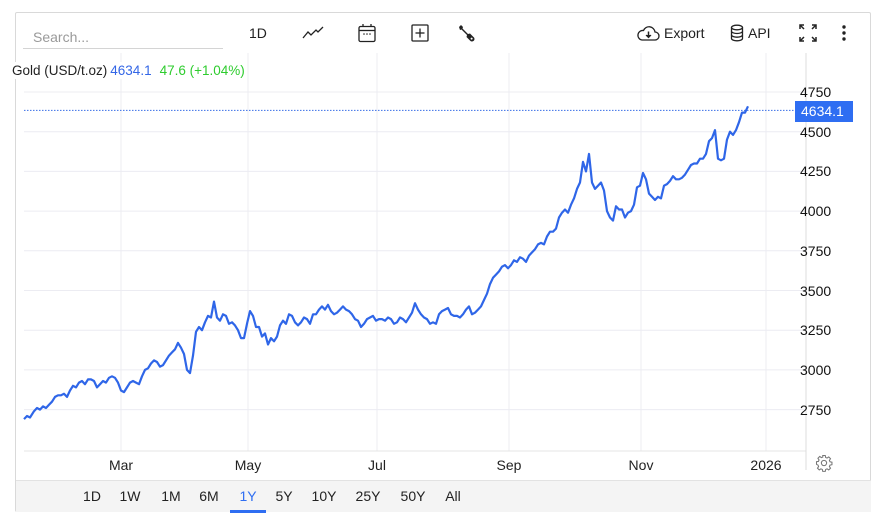 This screenshot has width=884, height=524. What do you see at coordinates (443, 33) in the screenshot?
I see `toolbar: 1D Export API` at bounding box center [443, 33].